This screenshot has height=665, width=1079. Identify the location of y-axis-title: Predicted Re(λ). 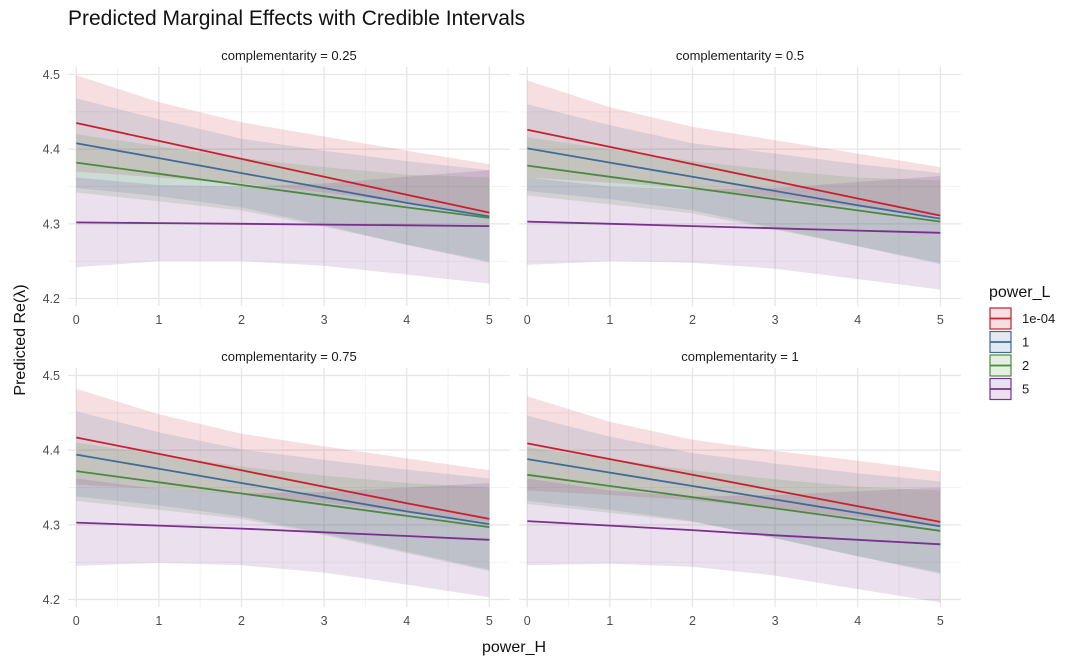
(20, 339).